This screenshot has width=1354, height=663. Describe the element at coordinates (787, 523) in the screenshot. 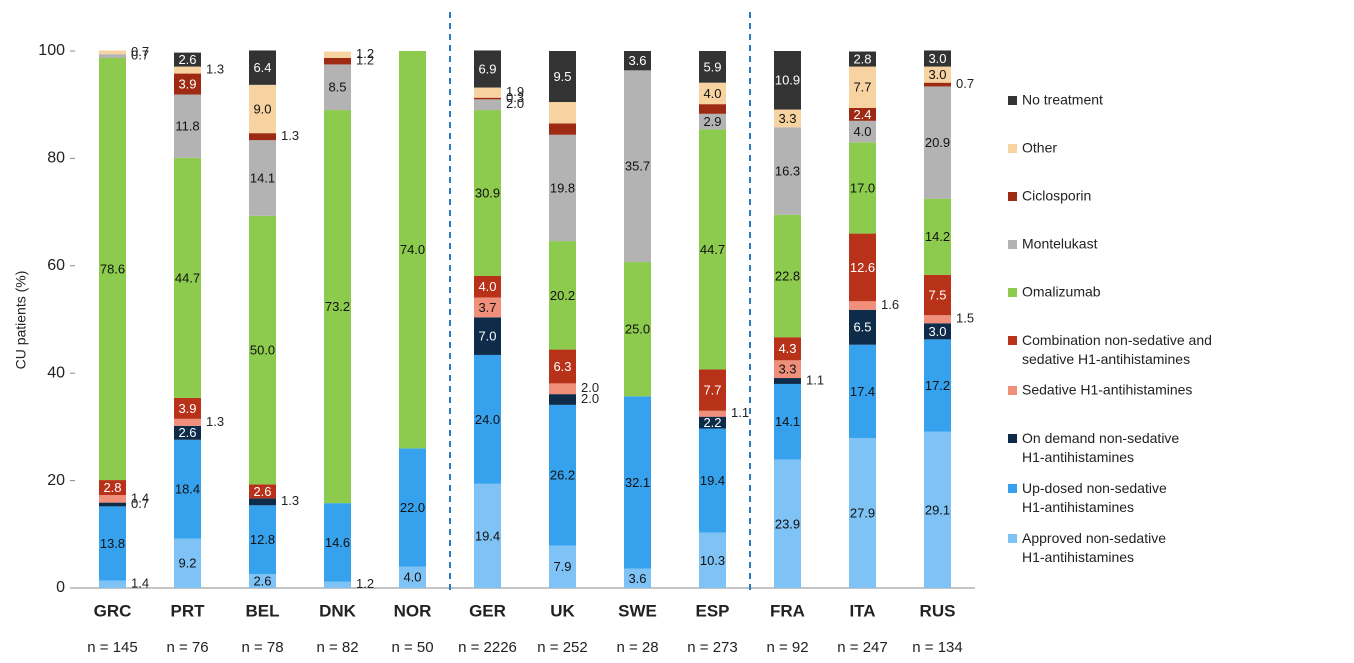

I see `value-label: 23.9` at that location.